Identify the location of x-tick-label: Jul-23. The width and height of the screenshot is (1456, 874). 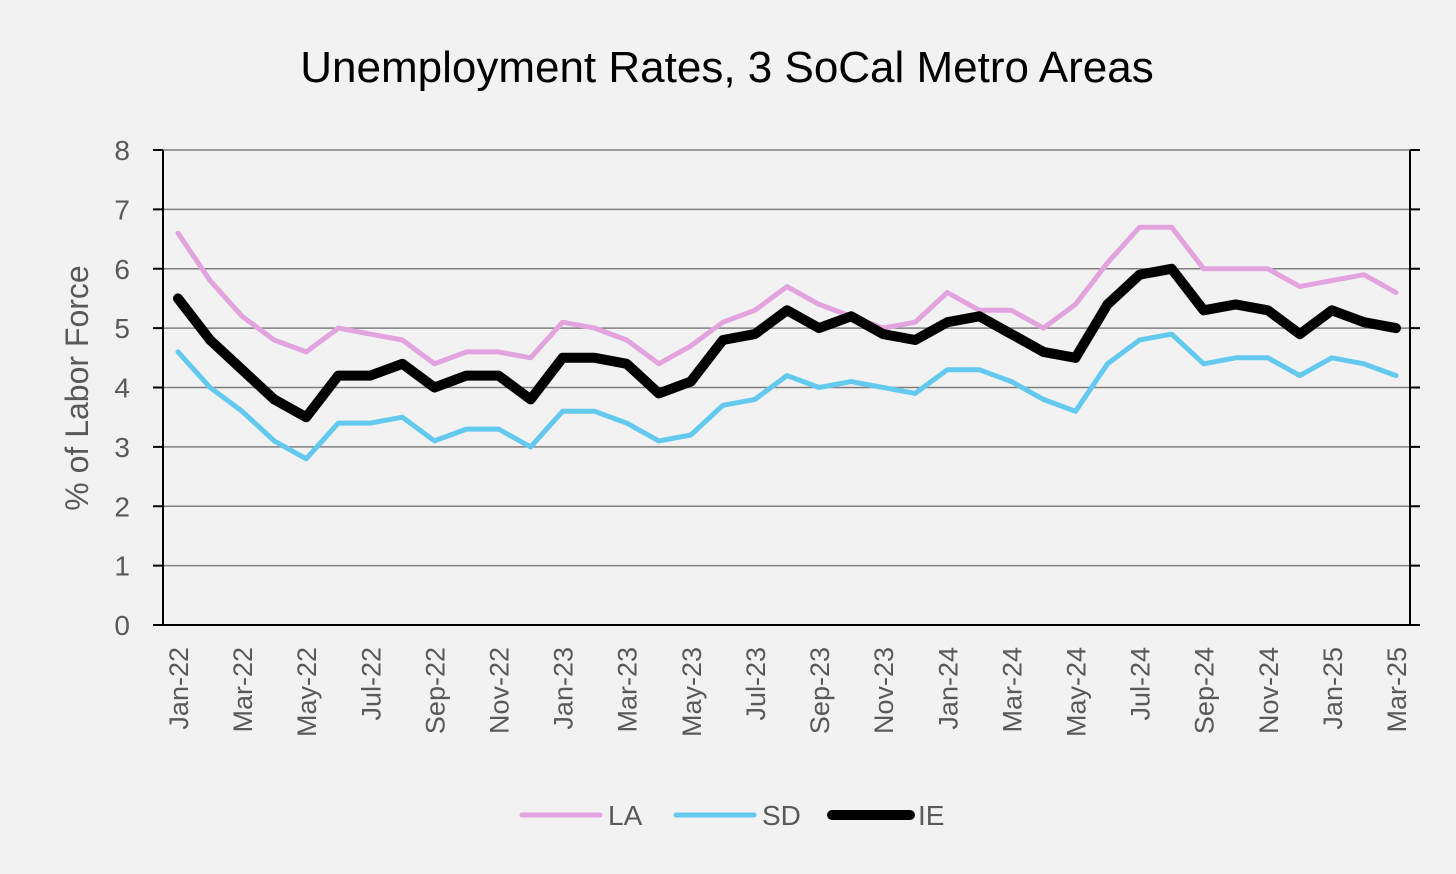
(756, 684).